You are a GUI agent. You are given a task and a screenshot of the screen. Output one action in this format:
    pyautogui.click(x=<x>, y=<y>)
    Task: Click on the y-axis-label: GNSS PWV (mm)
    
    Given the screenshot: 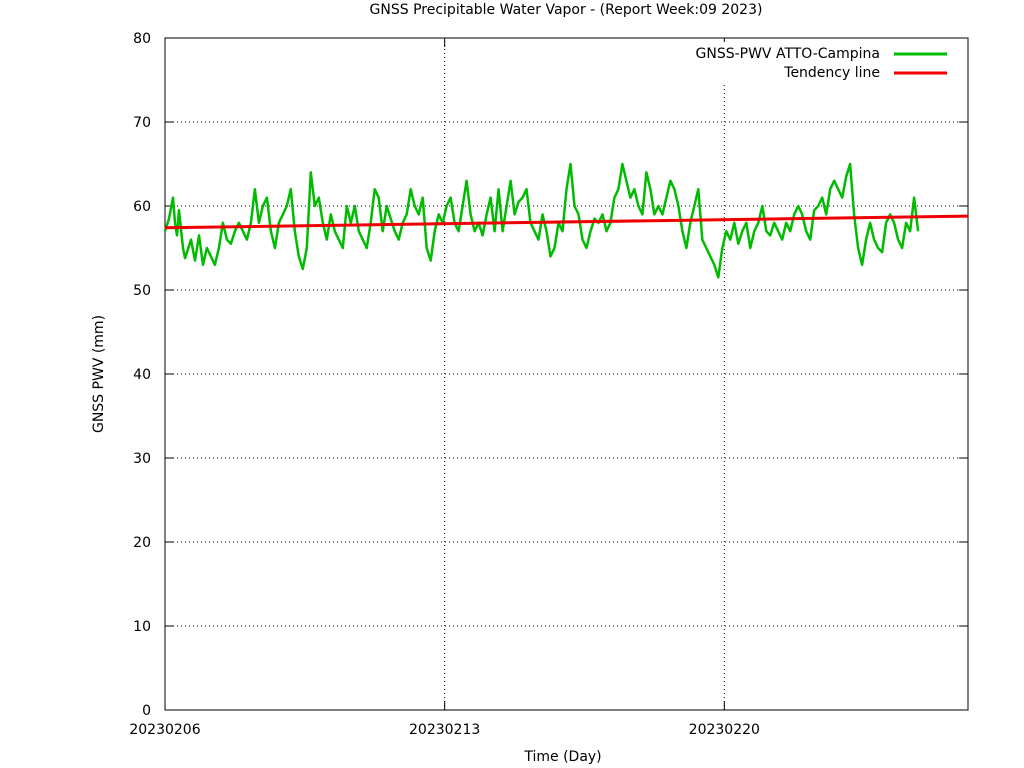 What is the action you would take?
    pyautogui.click(x=99, y=374)
    